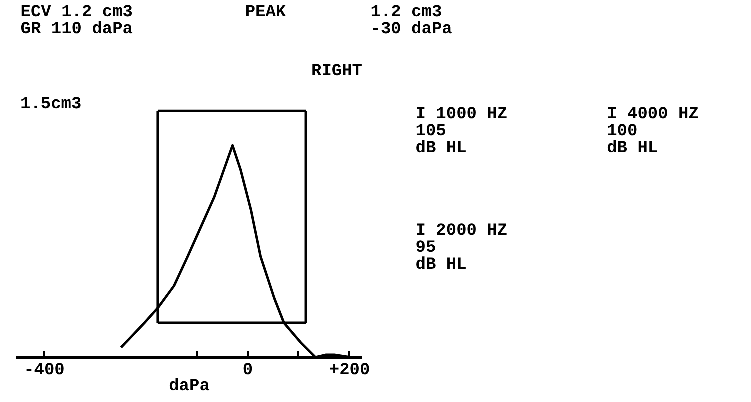 The image size is (751, 402). Describe the element at coordinates (411, 21) in the screenshot. I see `text: 1.2 cm3 -30 daPa` at that location.